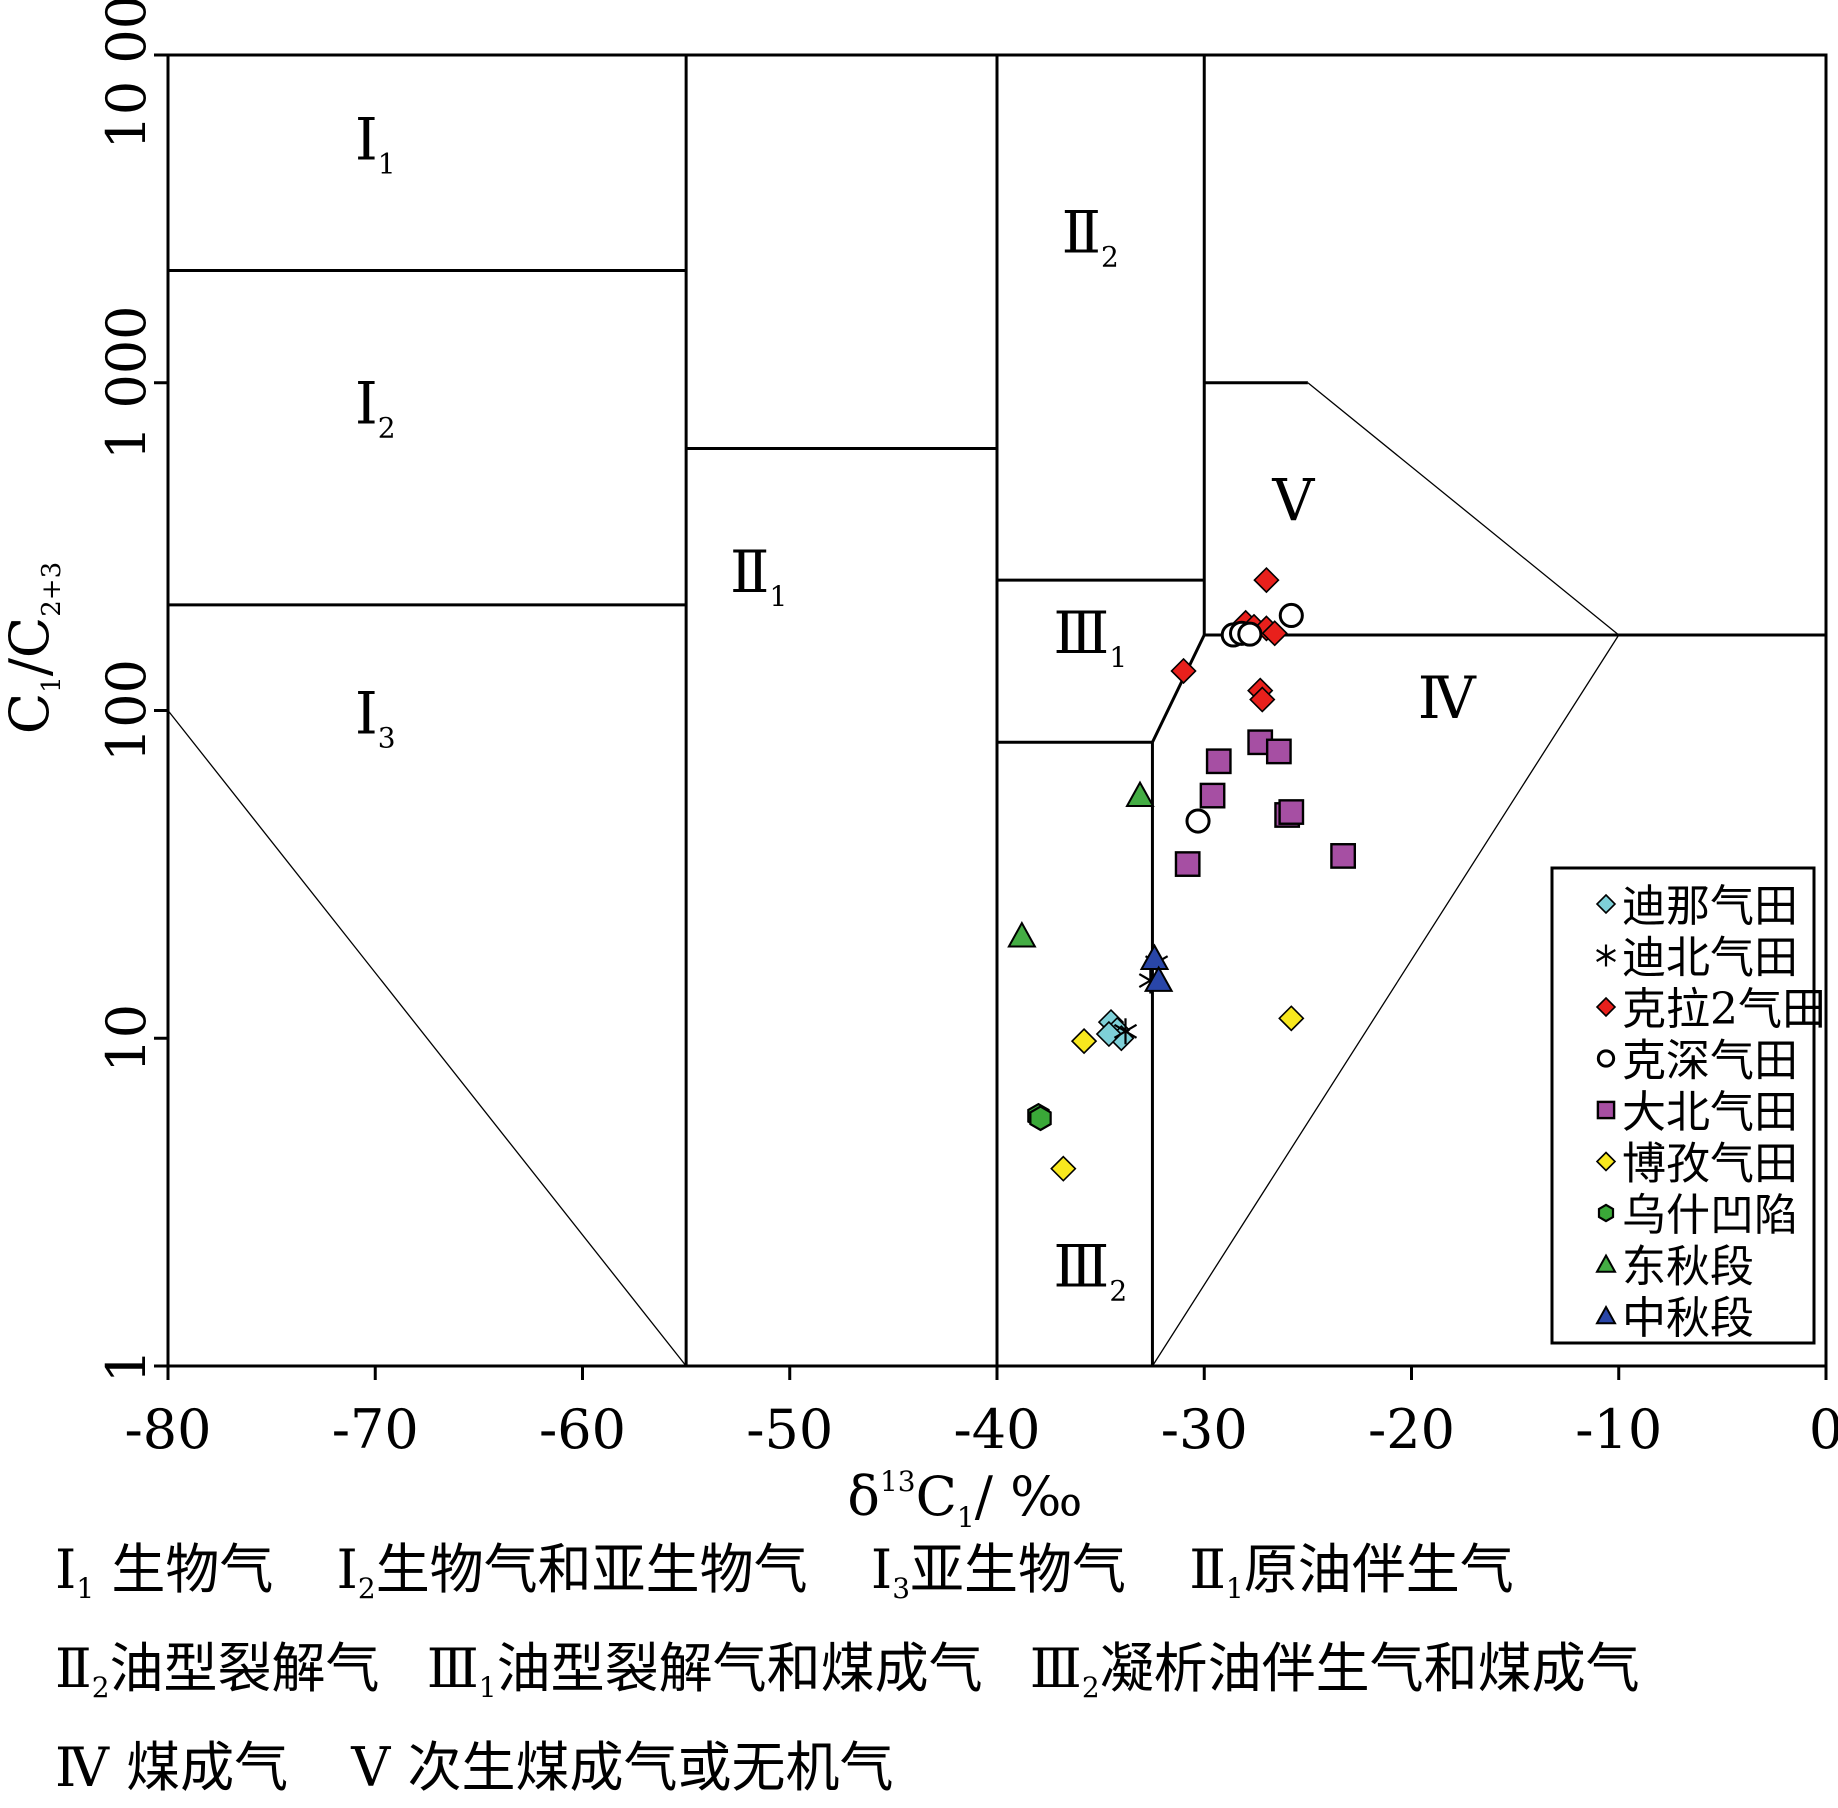  I want to click on y-axis: 1 10 100 1 000 10 000, so click(131, 691).